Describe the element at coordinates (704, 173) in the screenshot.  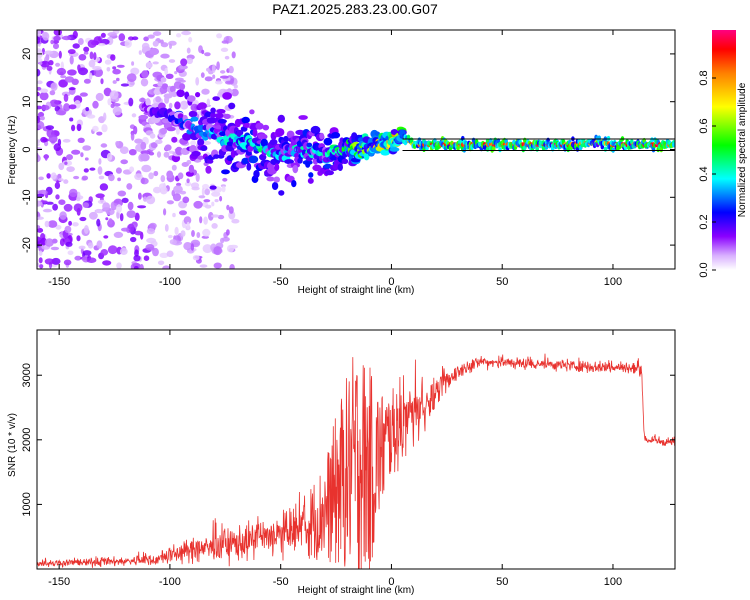
I see `colorbar-tick-label: 0.4` at that location.